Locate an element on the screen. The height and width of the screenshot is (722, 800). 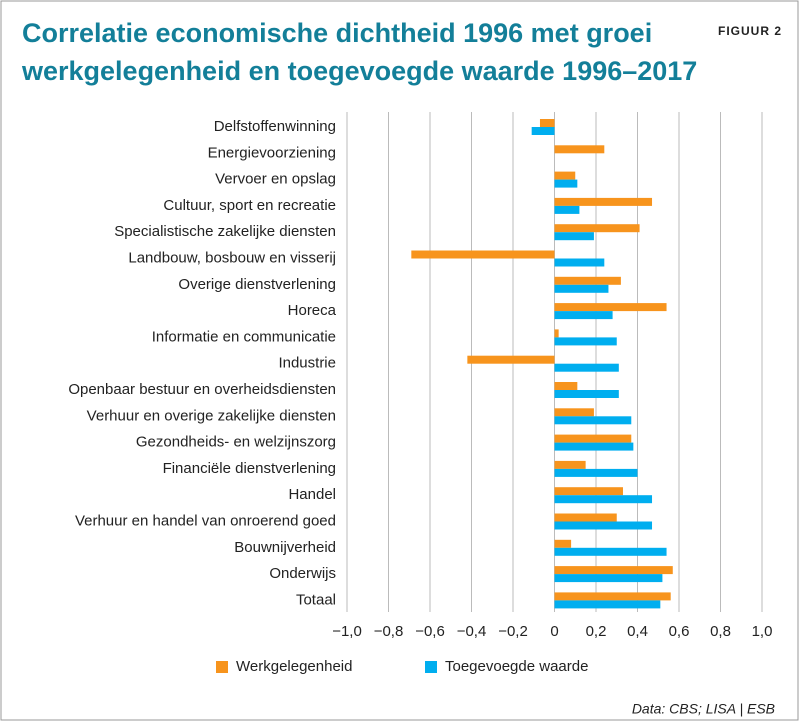
y-tick-label: Financiële dienstverlening is located at coordinates (249, 468).